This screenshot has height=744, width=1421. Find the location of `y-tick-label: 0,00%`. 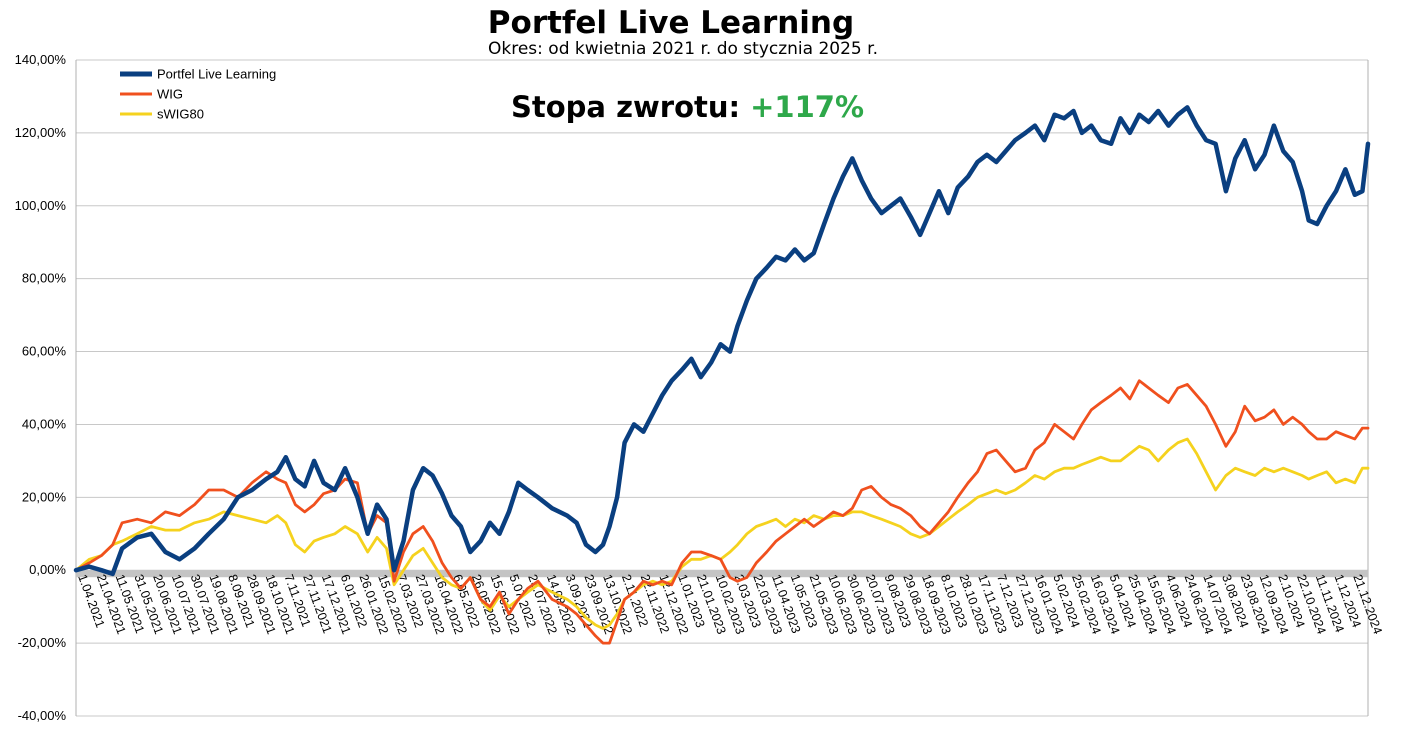

y-tick-label: 0,00% is located at coordinates (47, 569).